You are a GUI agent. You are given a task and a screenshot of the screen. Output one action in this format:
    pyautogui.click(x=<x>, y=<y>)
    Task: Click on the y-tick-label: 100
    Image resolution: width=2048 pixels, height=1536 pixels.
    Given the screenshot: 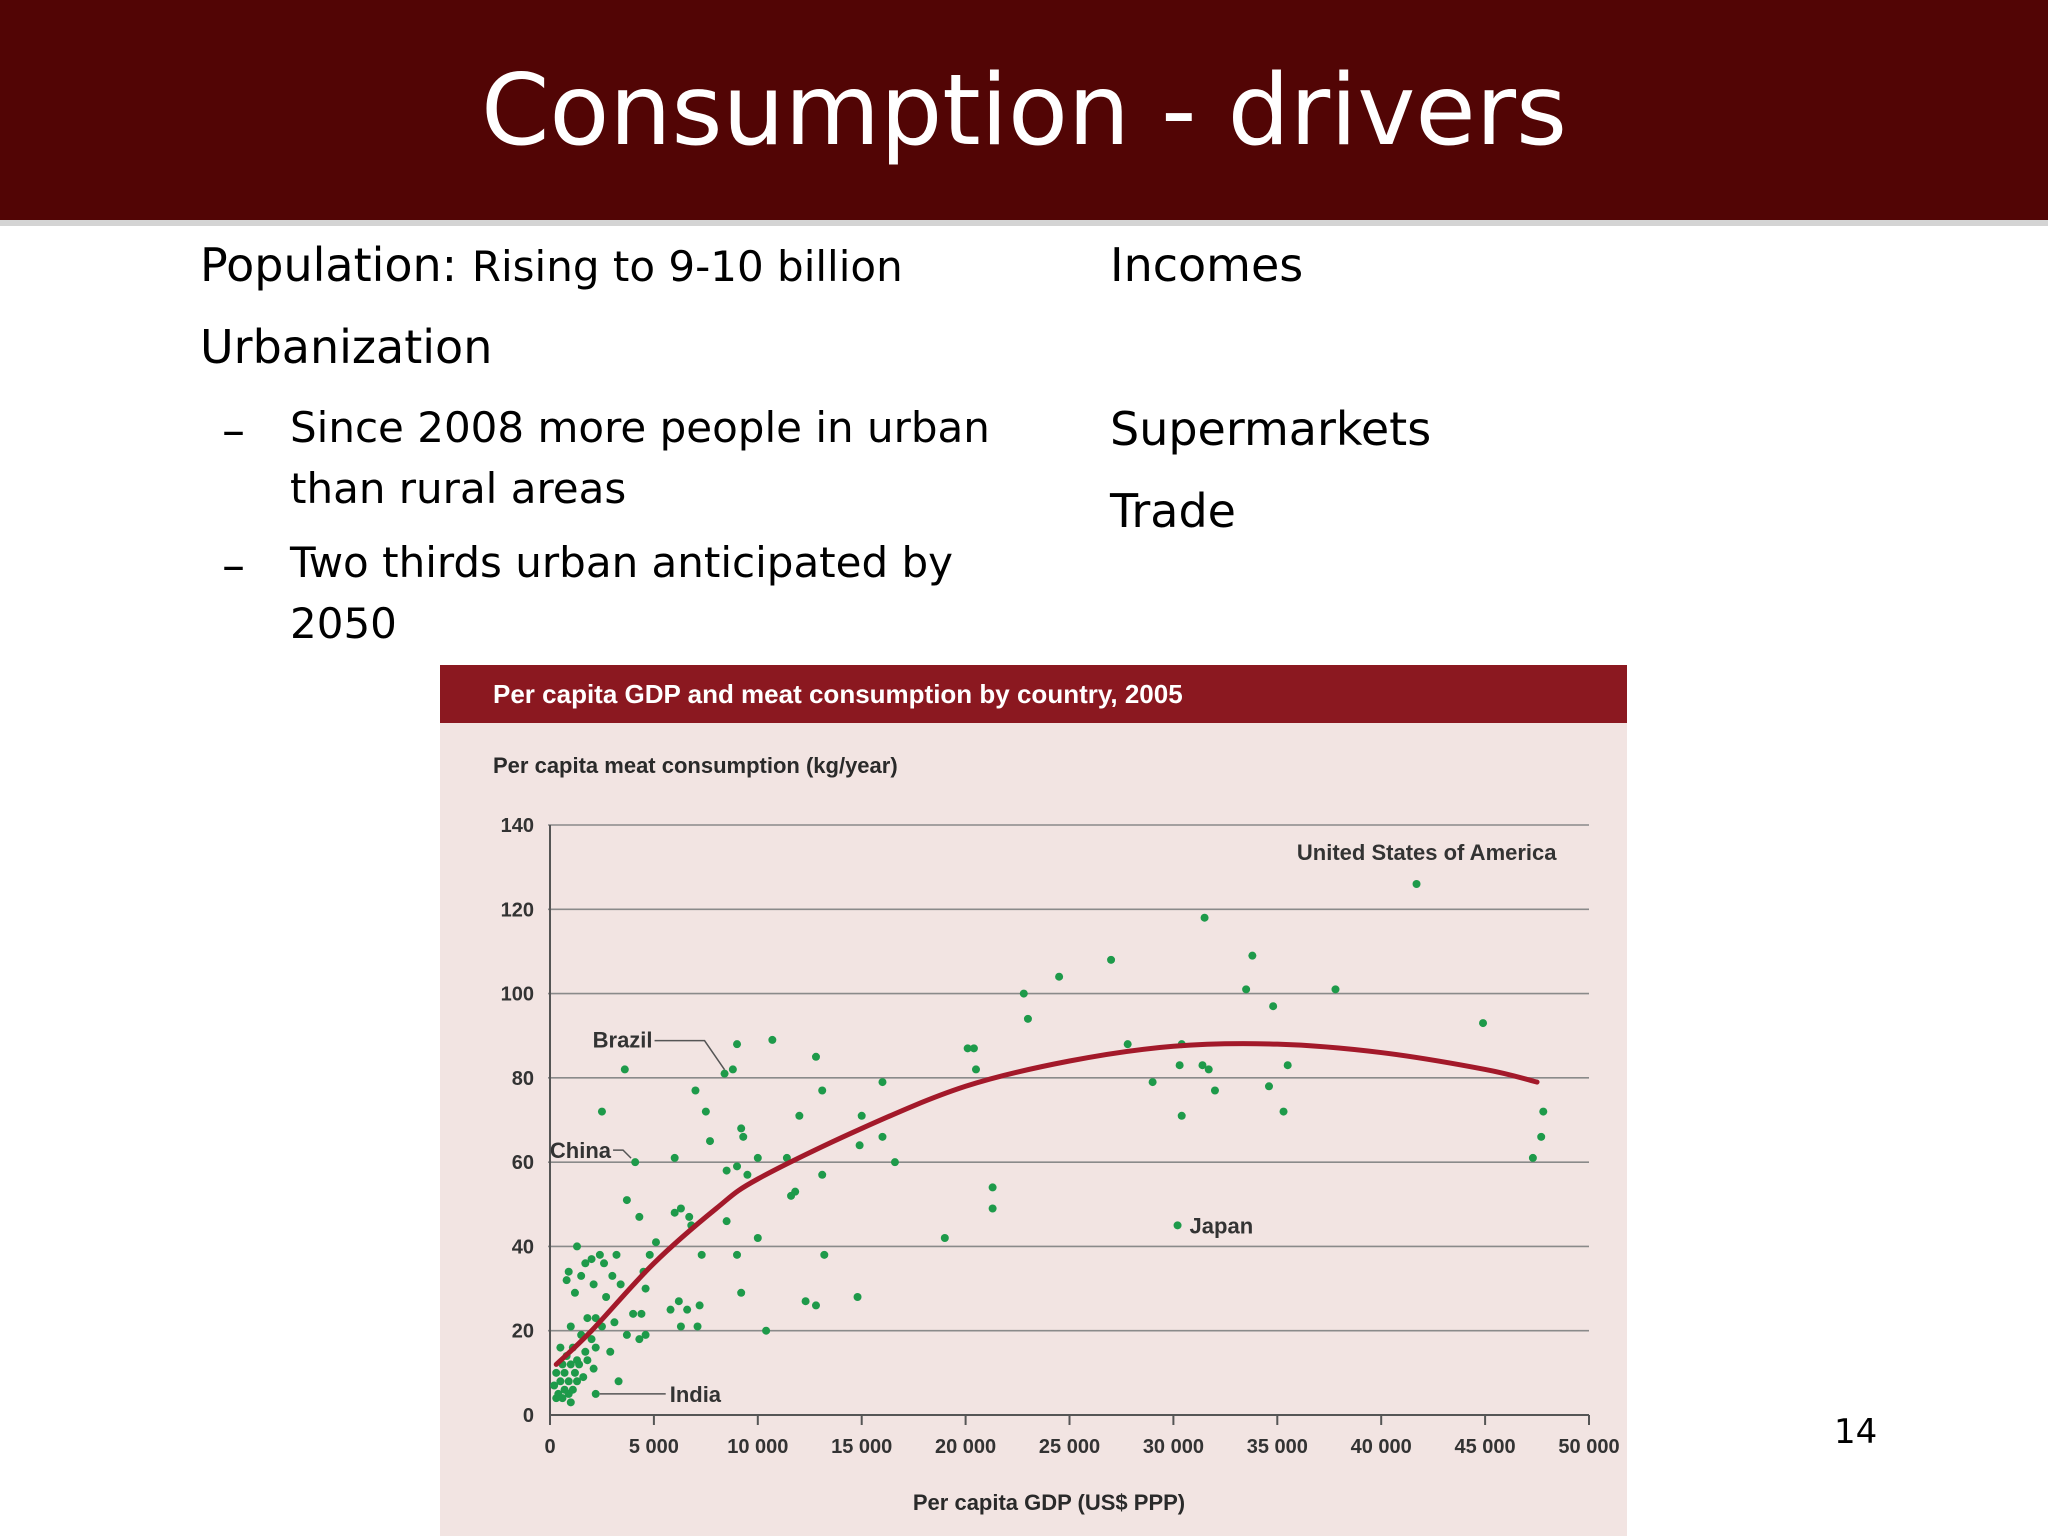 What is the action you would take?
    pyautogui.click(x=517, y=995)
    